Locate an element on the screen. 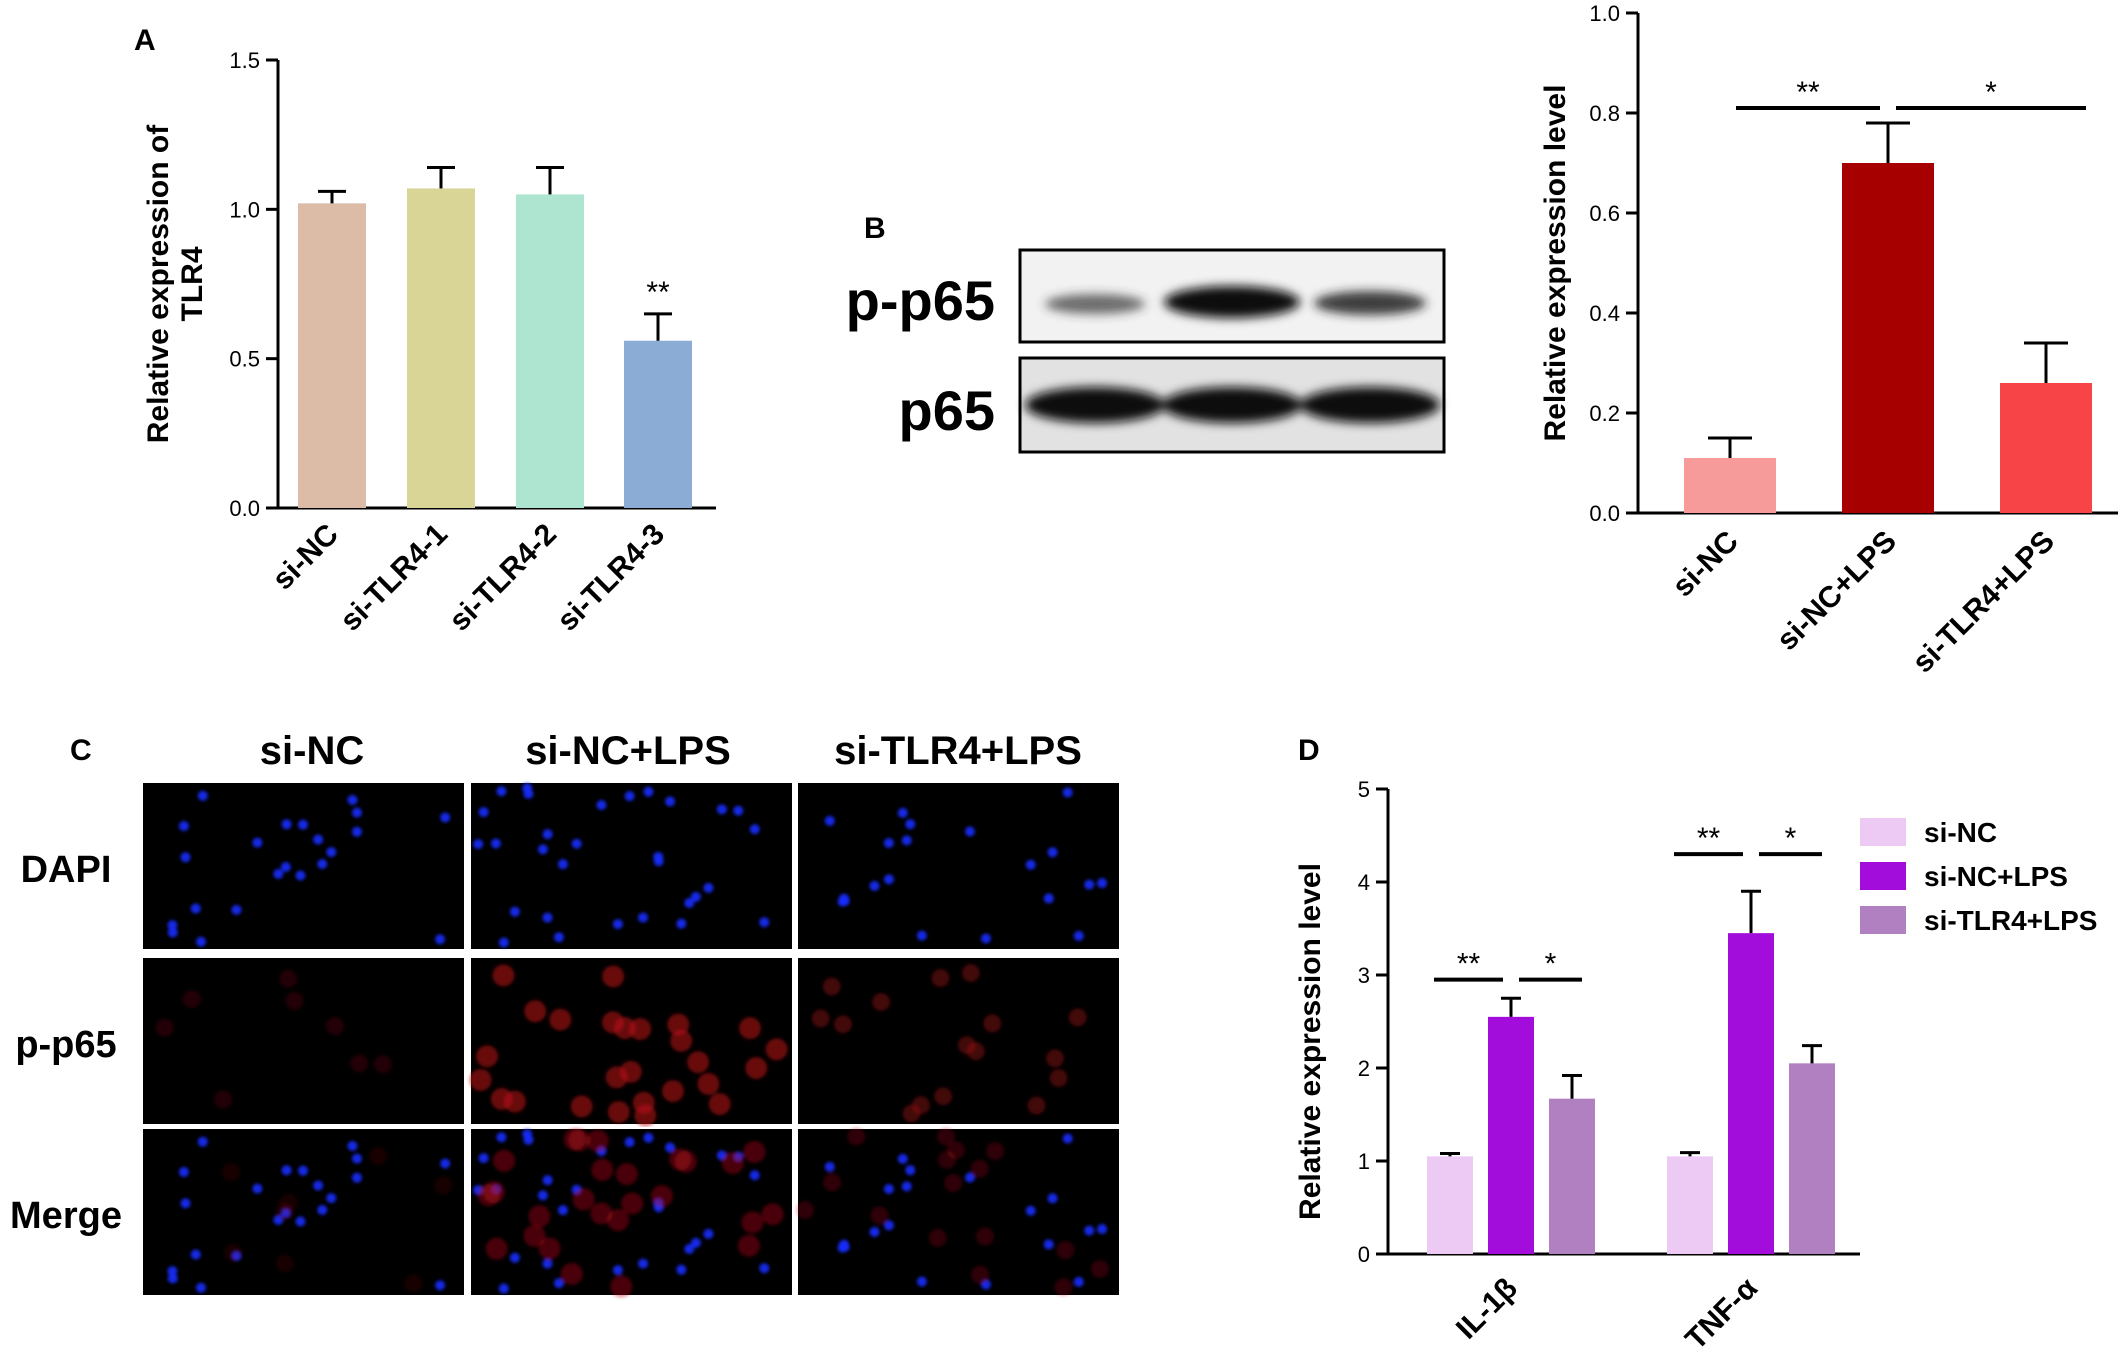 This screenshot has height=1355, width=2128. band-p65-si-nc-lps is located at coordinates (1232, 405).